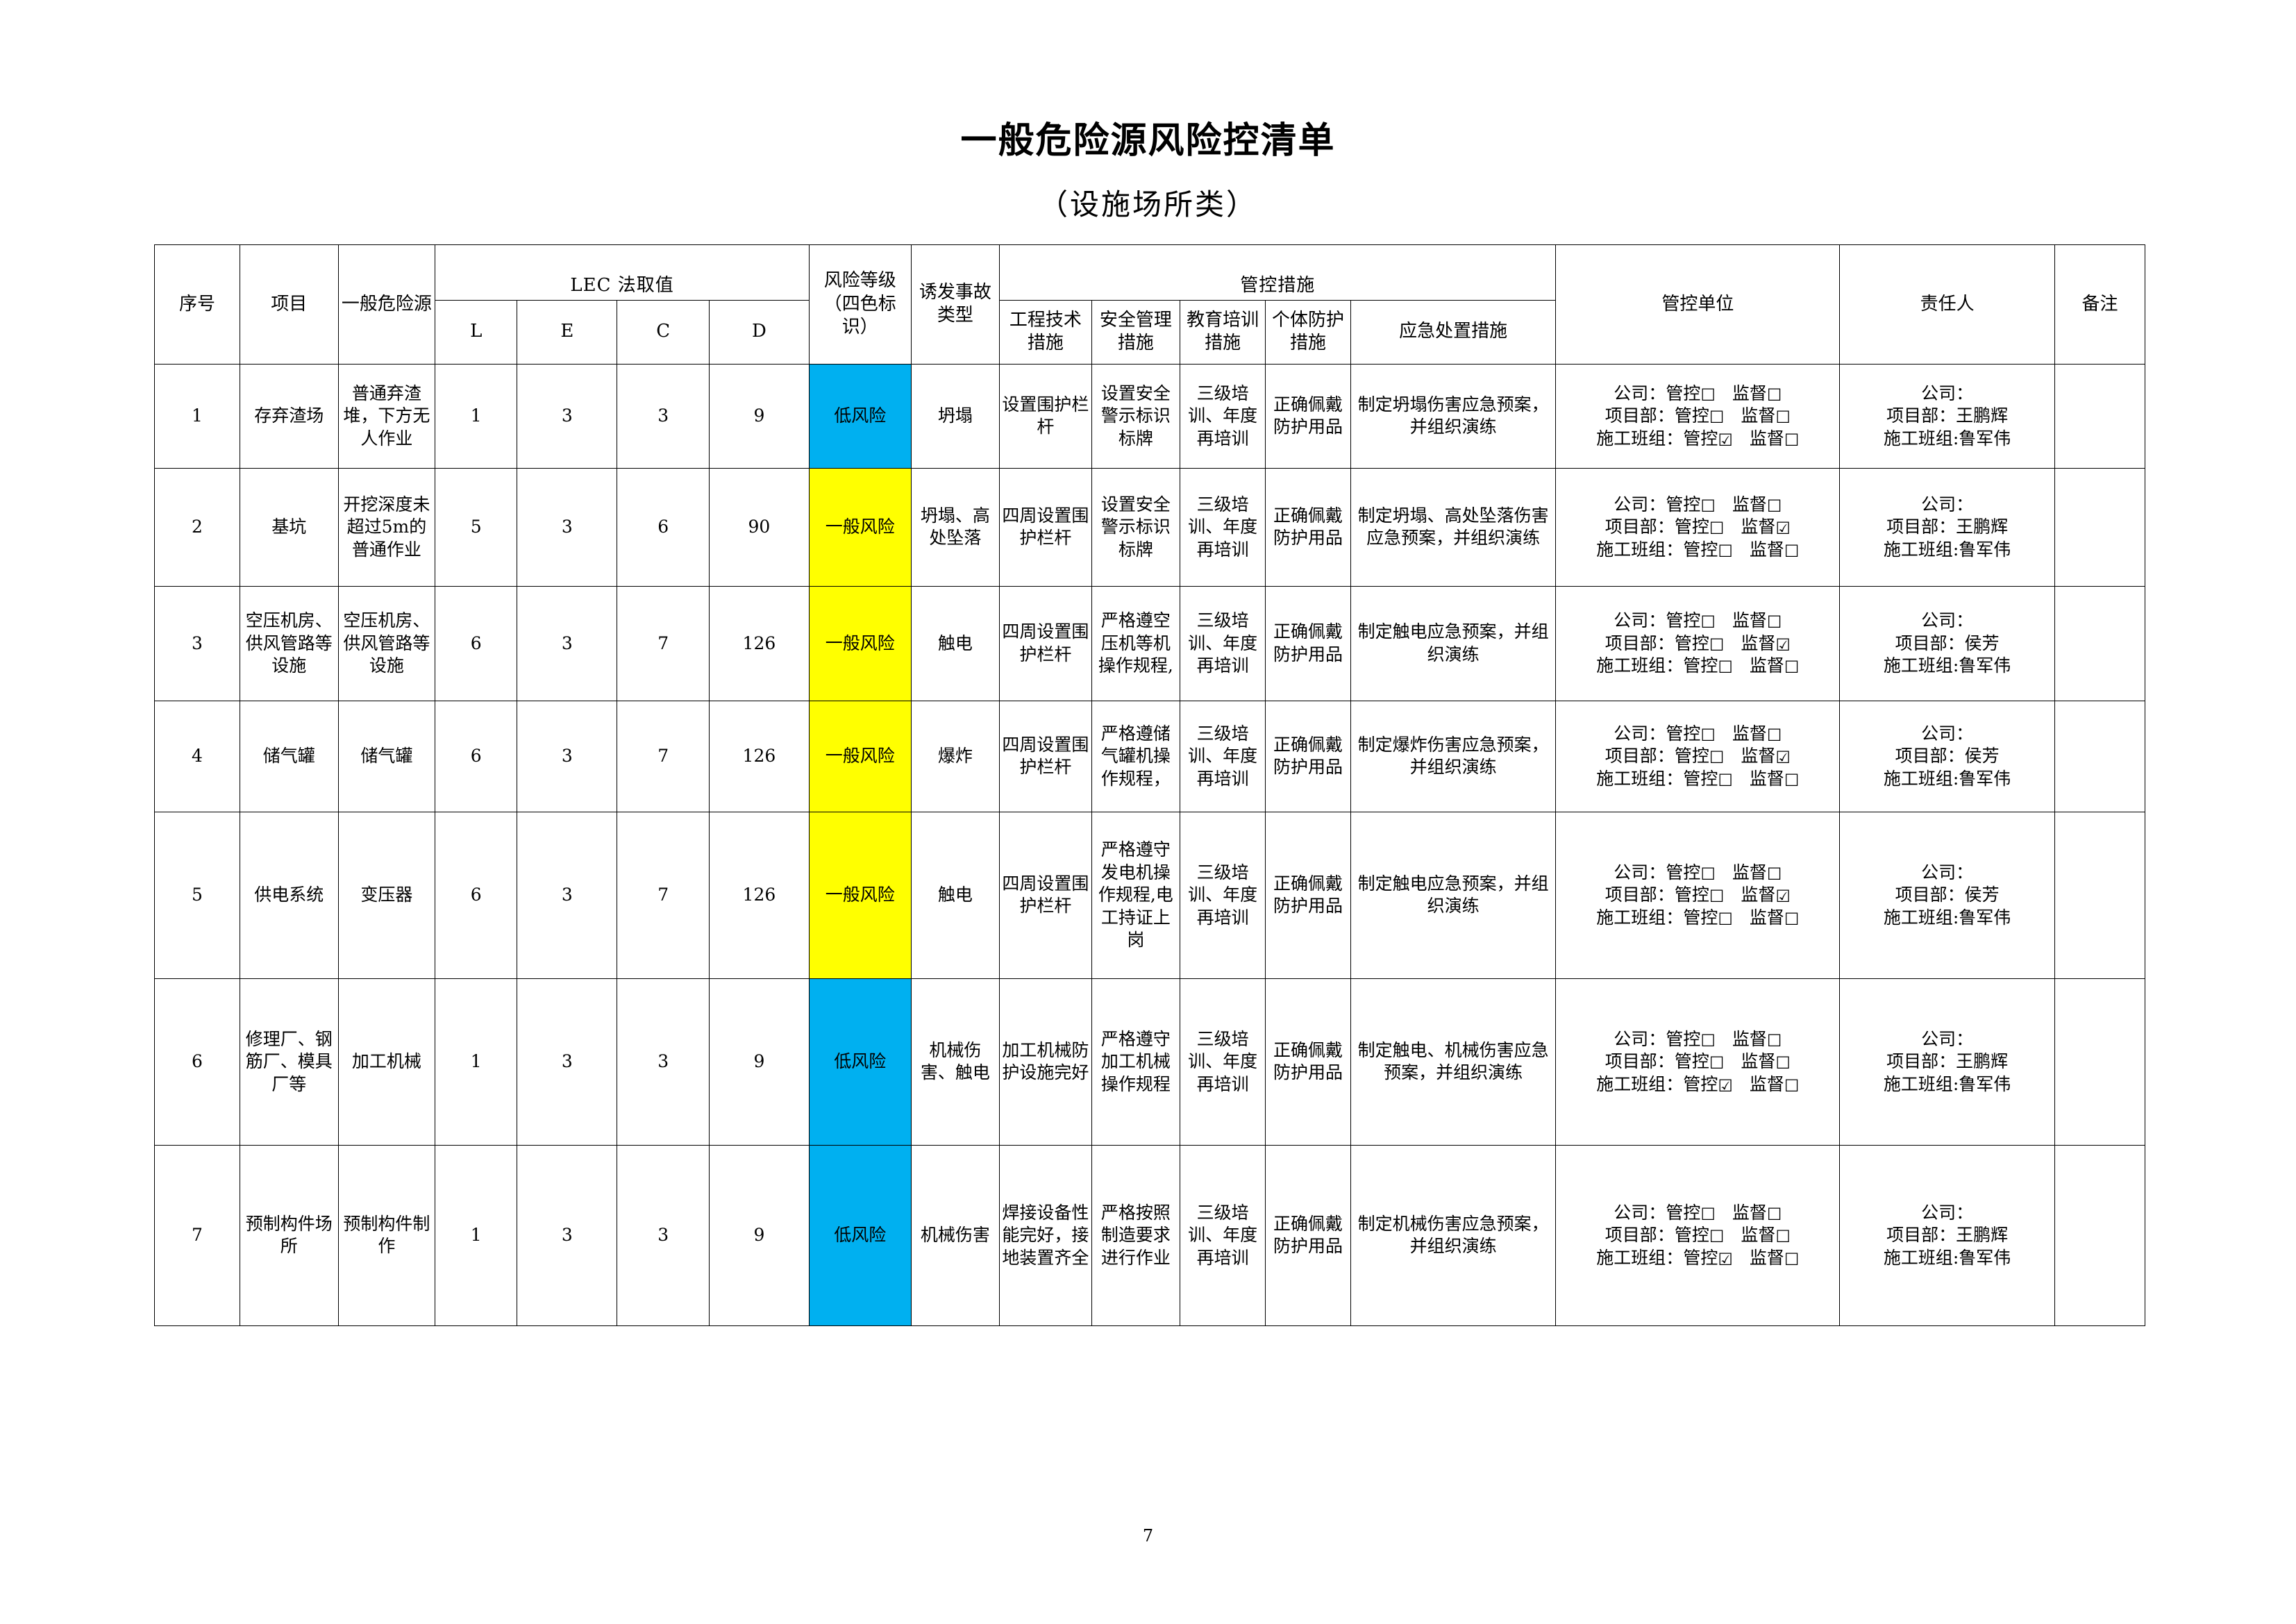 This screenshot has height=1624, width=2296. I want to click on header-risk-level: 风险等级（四色标识）, so click(860, 304).